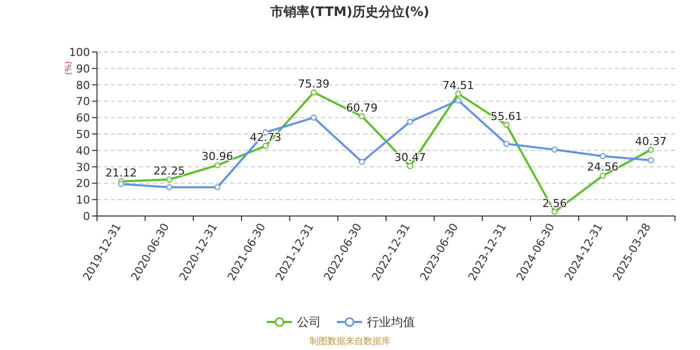 The width and height of the screenshot is (700, 350). I want to click on y-tick-label: 20, so click(83, 183).